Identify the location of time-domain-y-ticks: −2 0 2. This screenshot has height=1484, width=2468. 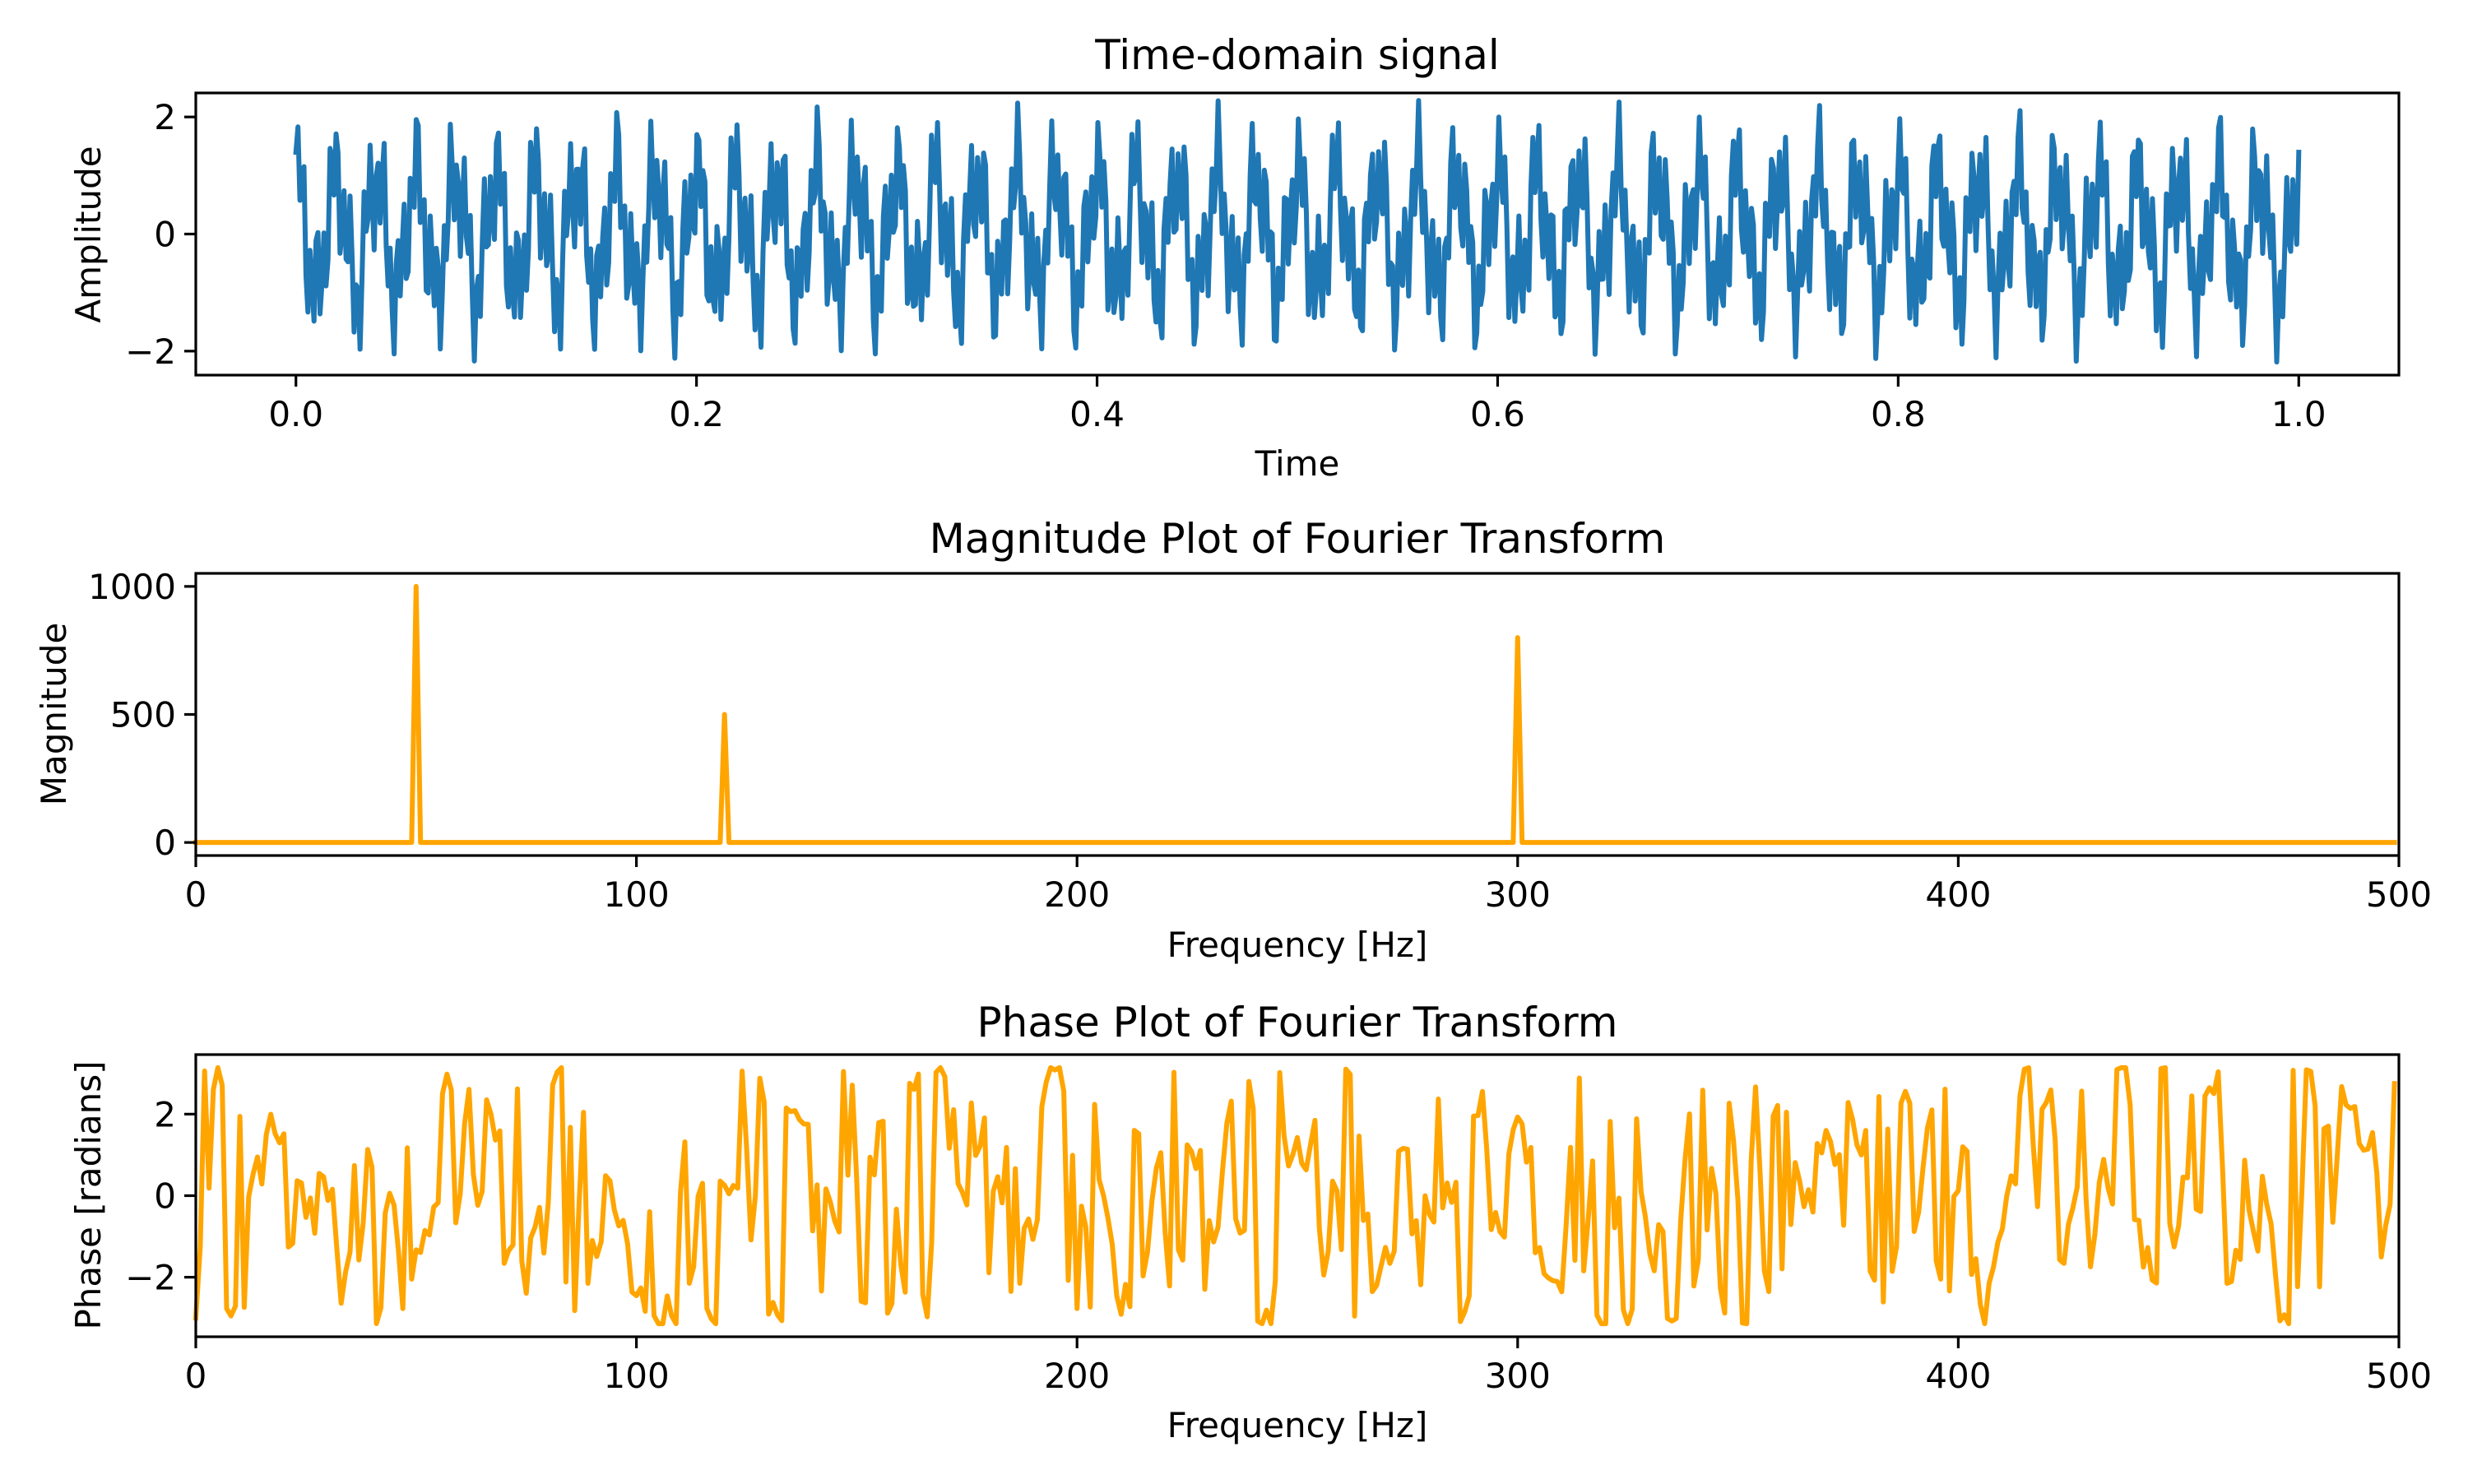
(160, 235).